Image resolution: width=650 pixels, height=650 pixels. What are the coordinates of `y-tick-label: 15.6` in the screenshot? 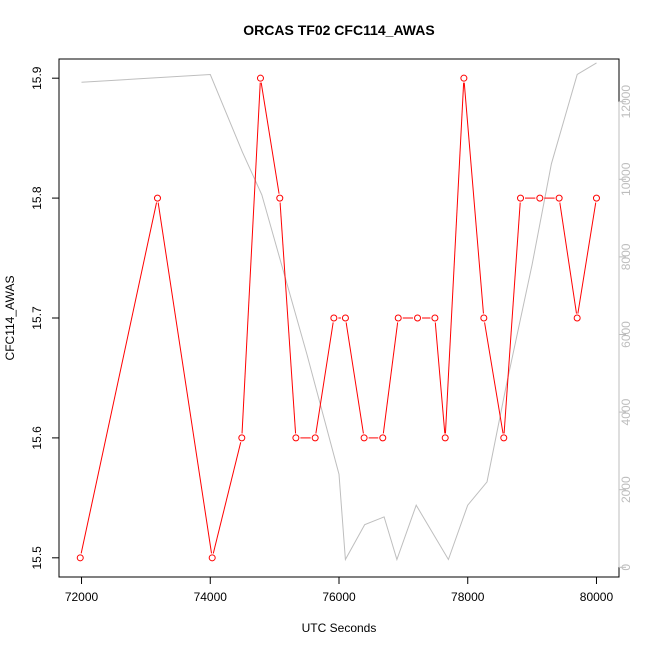 It's located at (37, 438).